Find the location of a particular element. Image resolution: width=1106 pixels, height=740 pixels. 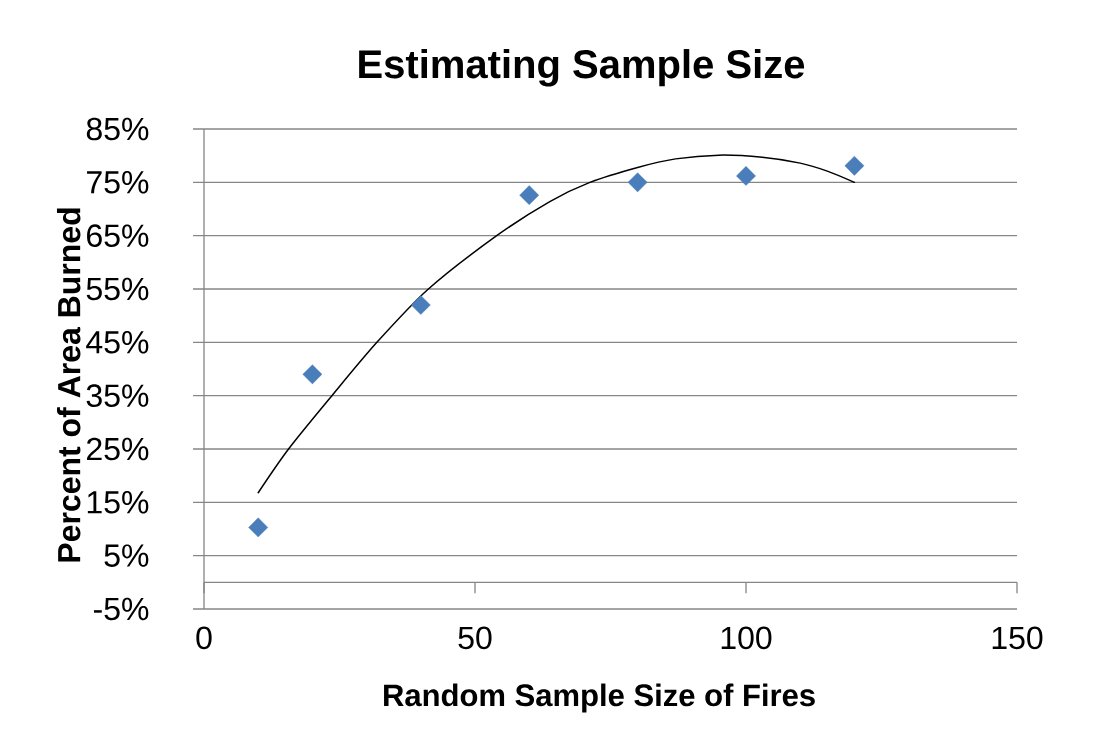

y-tick-label: 5% is located at coordinates (126, 555).